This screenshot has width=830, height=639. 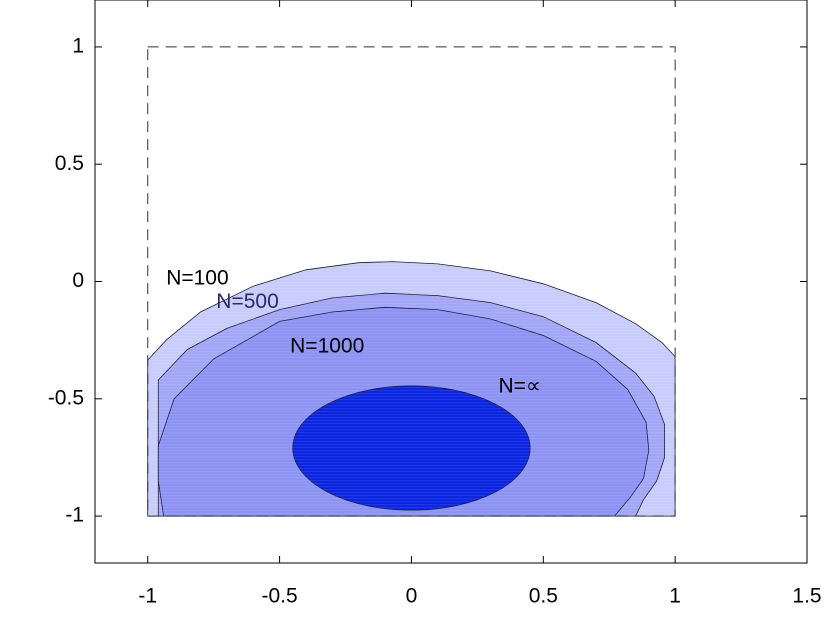 What do you see at coordinates (197, 278) in the screenshot?
I see `label-n-100: N=100` at bounding box center [197, 278].